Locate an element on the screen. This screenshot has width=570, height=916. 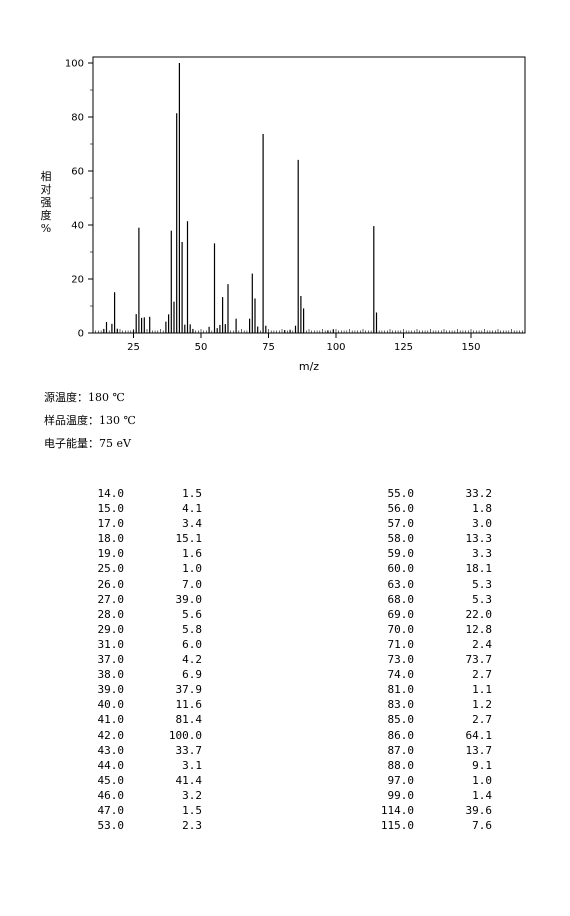
intensity-value: 9.1 is located at coordinates (482, 765).